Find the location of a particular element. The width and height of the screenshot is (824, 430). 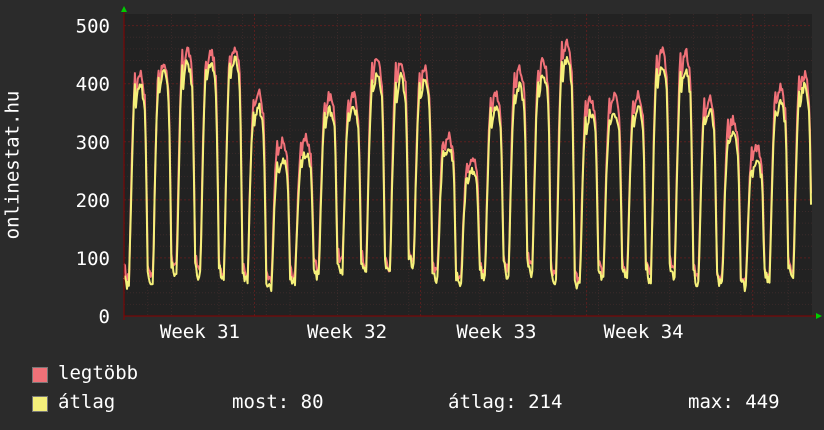

atlag-label: átlag is located at coordinates (87, 402).